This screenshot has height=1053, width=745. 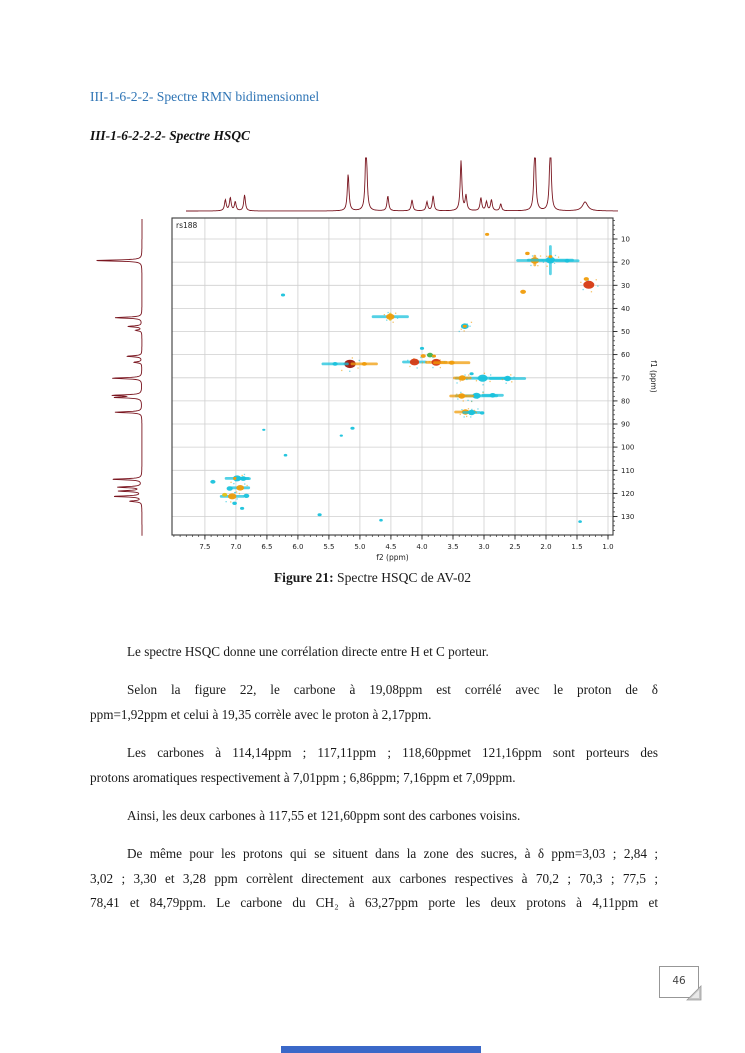 What do you see at coordinates (187, 225) in the screenshot?
I see `experiment-label: rs188` at bounding box center [187, 225].